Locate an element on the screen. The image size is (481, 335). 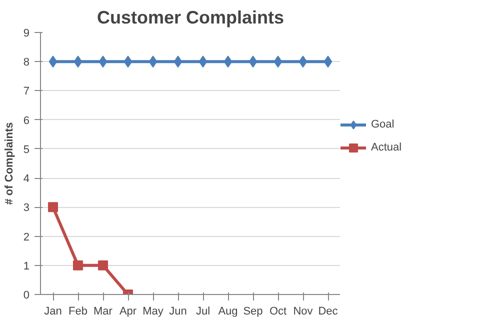
legend-label: Actual is located at coordinates (386, 147).